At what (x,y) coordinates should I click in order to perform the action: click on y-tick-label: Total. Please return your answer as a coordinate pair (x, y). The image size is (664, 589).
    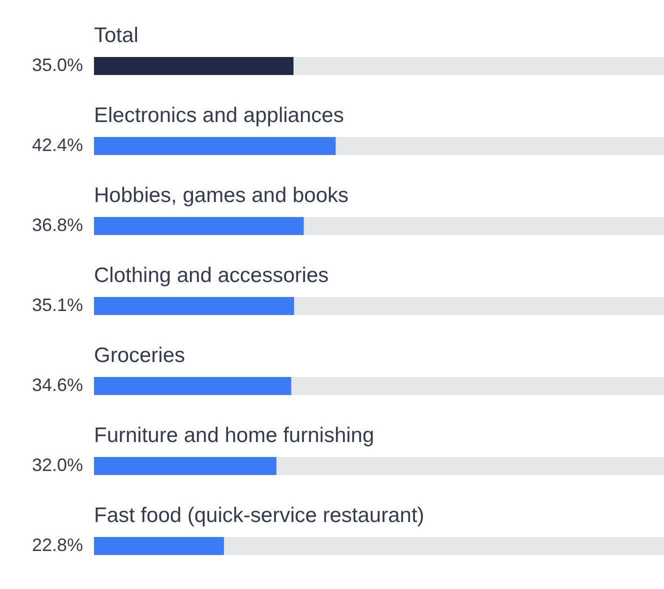
    Looking at the image, I should click on (116, 35).